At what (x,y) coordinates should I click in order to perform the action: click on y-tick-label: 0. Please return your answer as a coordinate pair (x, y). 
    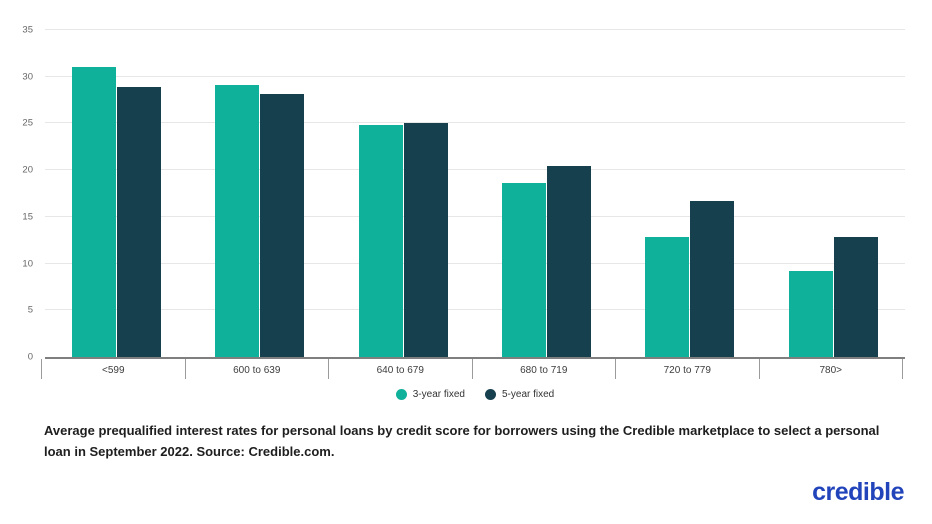
    Looking at the image, I should click on (30, 357).